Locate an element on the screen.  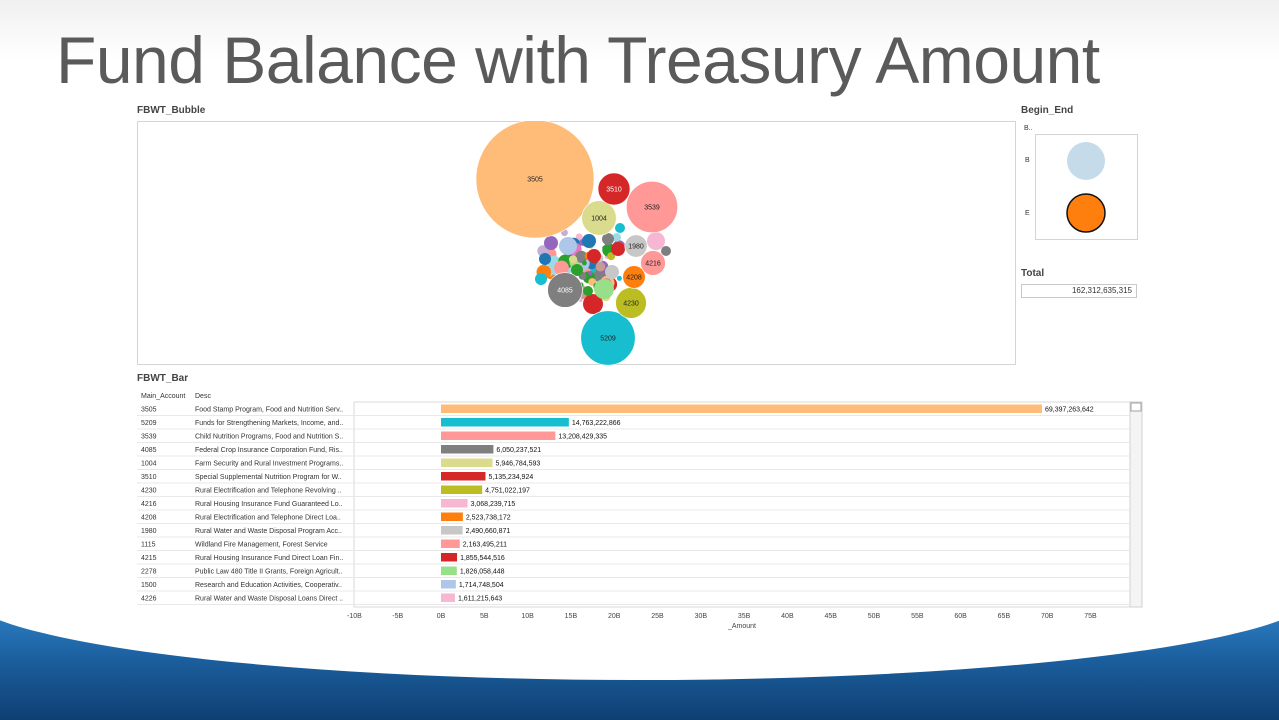
x-tick-label: 30B is located at coordinates (701, 616).